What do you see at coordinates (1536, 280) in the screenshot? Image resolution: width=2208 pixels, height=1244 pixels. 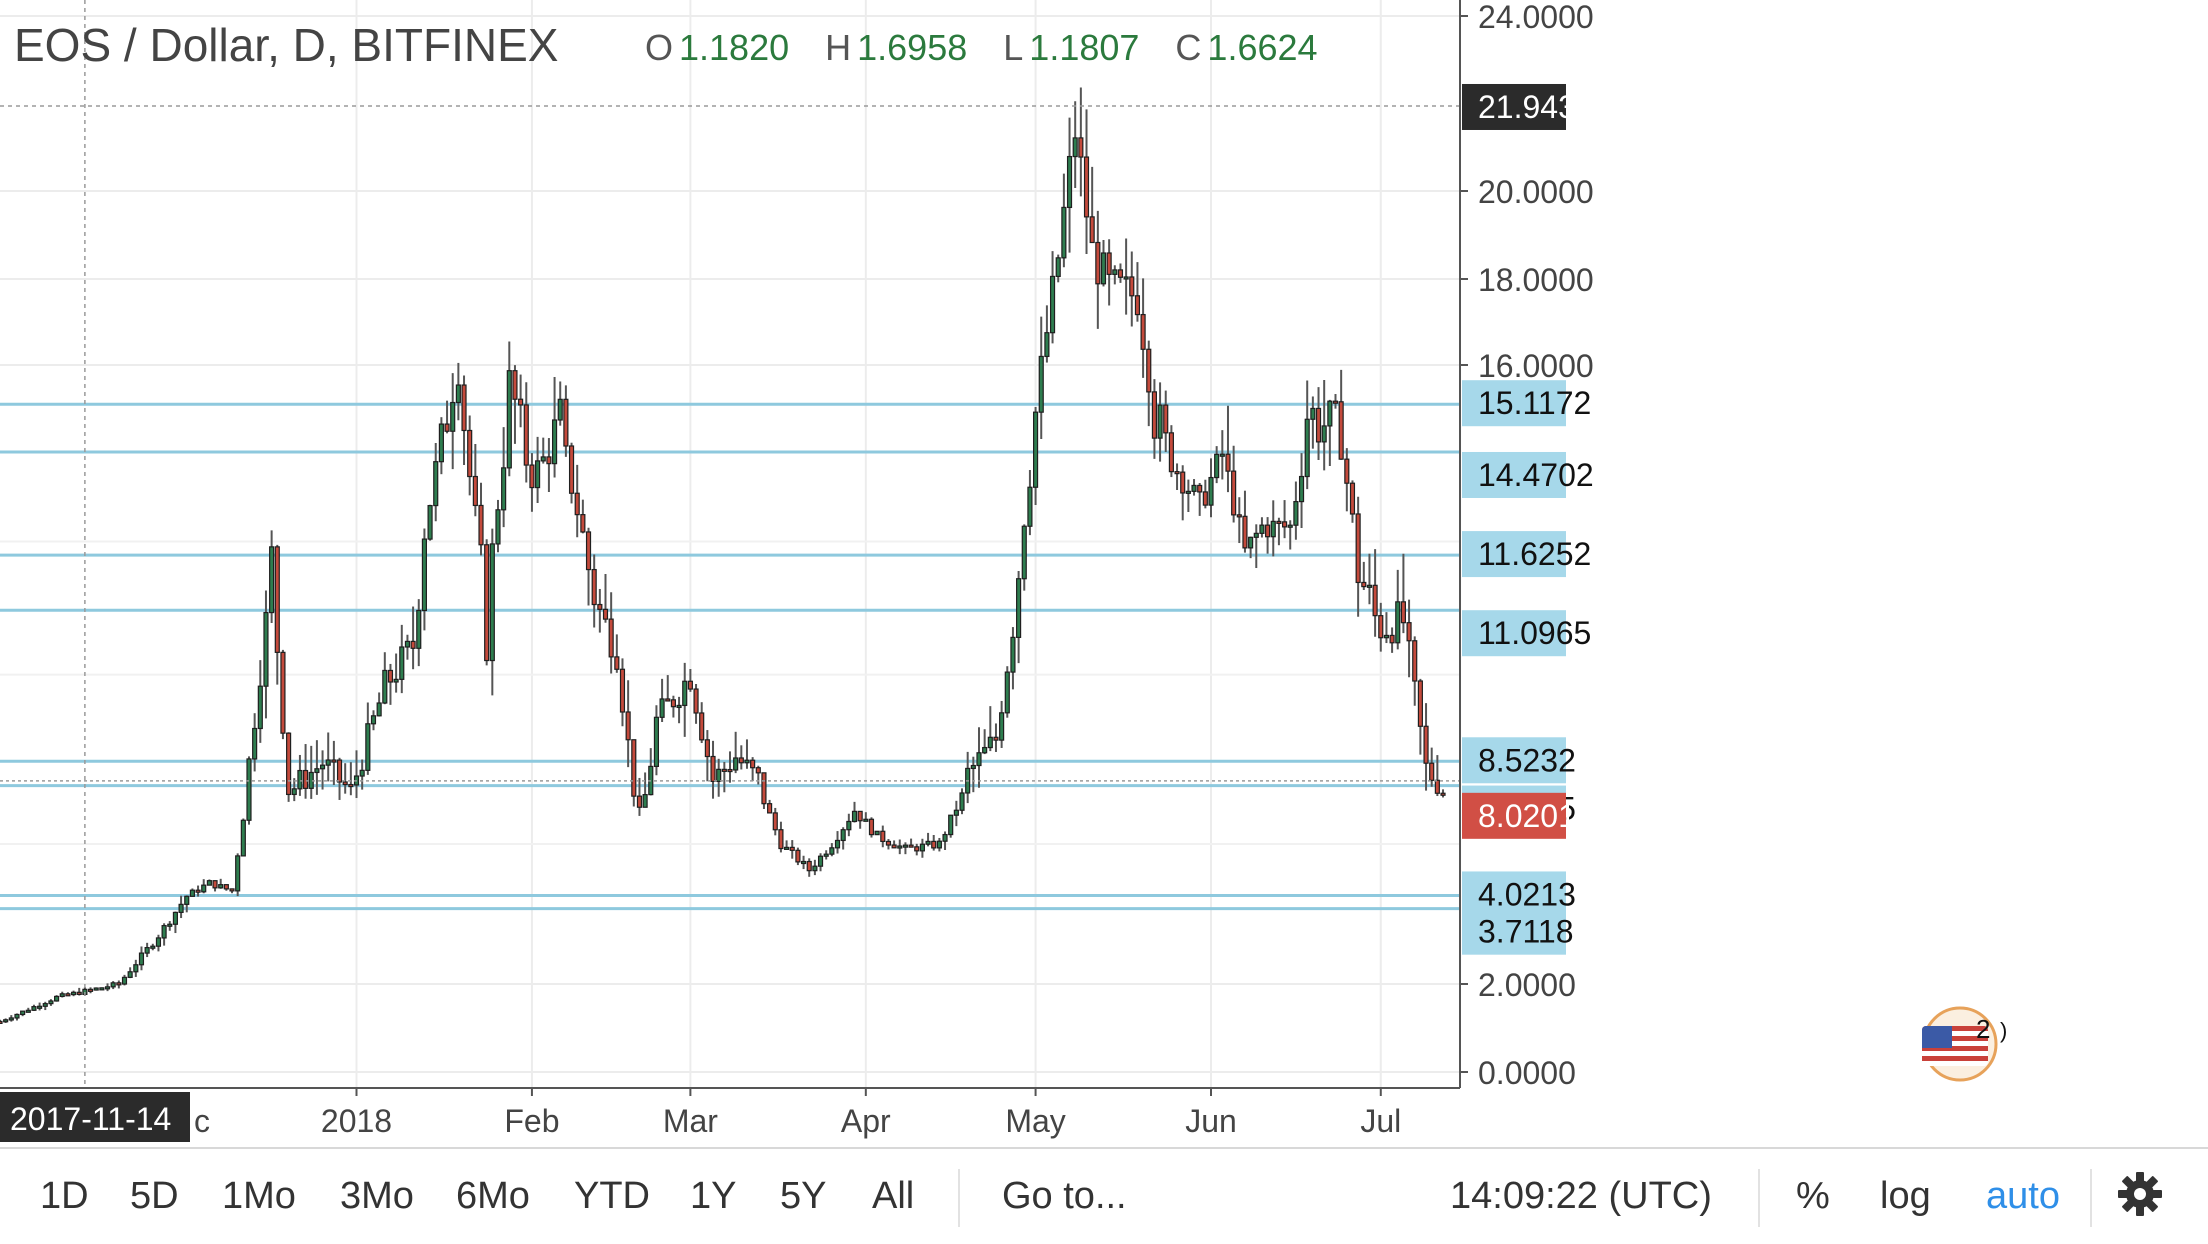 I see `y-tick-label: 18.0000` at bounding box center [1536, 280].